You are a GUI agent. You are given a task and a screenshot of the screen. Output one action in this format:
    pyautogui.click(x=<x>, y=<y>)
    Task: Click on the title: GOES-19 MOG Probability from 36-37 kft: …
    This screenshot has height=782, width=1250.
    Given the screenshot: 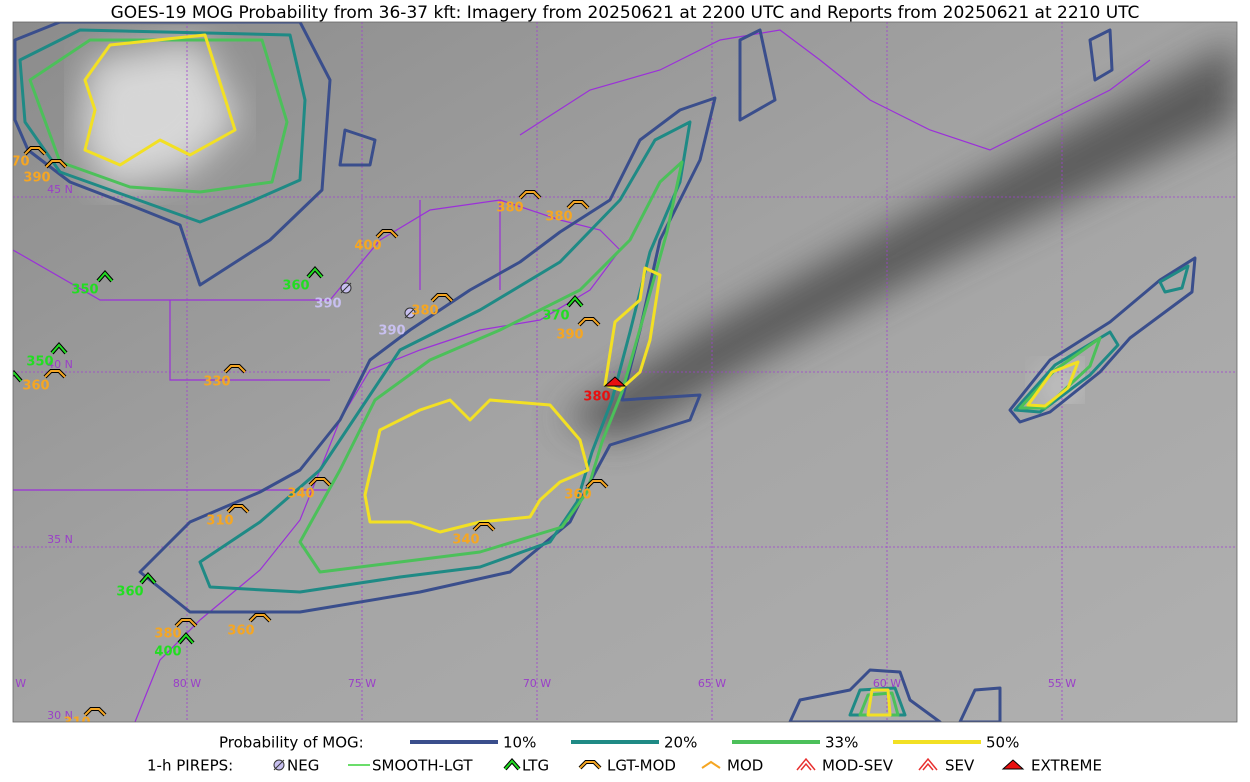 What is the action you would take?
    pyautogui.click(x=625, y=13)
    